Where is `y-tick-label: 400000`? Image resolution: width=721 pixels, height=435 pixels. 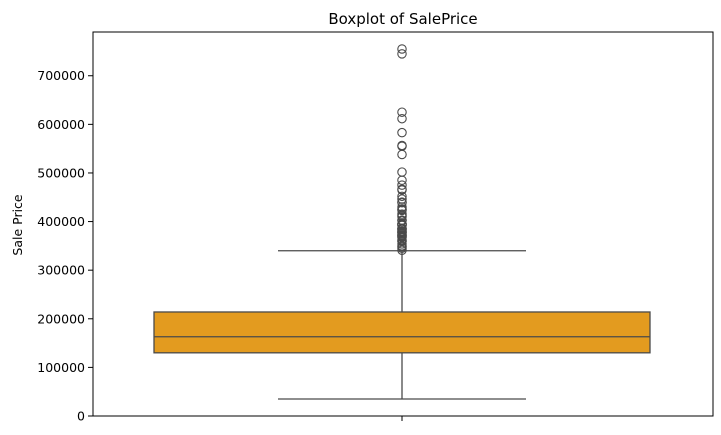
y-tick-label: 400000 is located at coordinates (61, 221).